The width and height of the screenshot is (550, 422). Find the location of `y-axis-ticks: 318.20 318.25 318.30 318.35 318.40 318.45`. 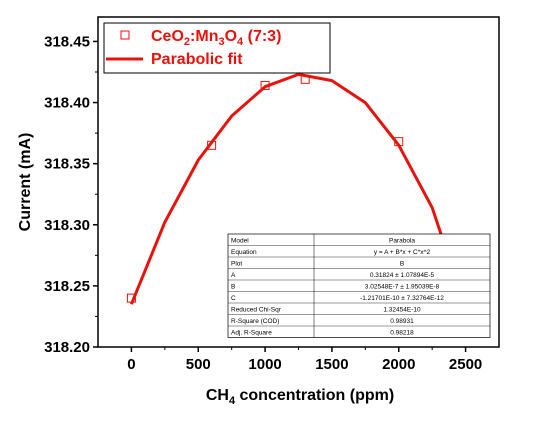

y-axis-ticks: 318.20 318.25 318.30 318.35 318.40 318.45 is located at coordinates (71, 194).